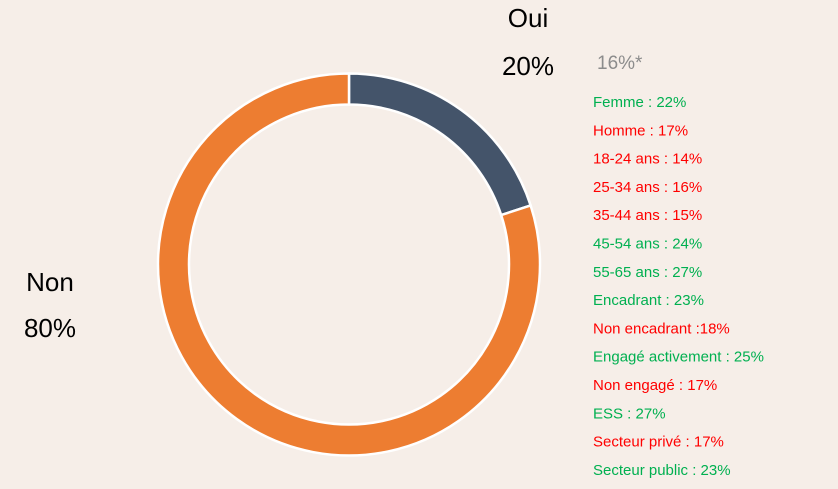 This screenshot has height=489, width=838. Describe the element at coordinates (50, 282) in the screenshot. I see `category-label: Non` at that location.